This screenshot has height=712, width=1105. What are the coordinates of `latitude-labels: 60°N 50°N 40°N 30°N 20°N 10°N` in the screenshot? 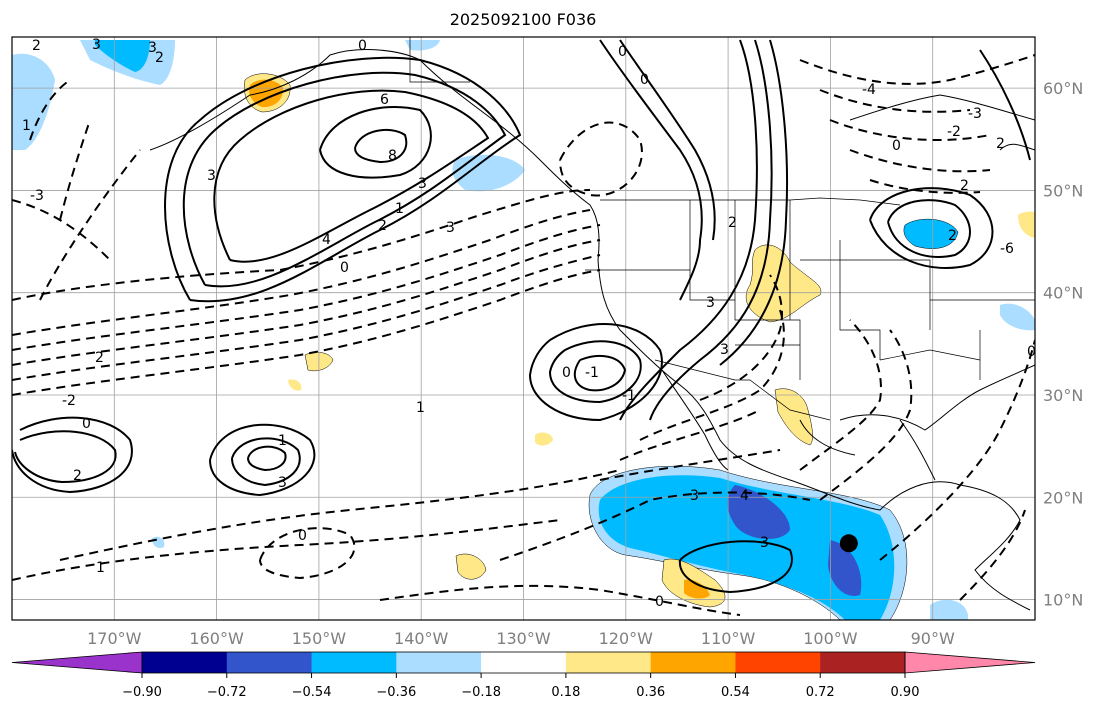 It's located at (1063, 344).